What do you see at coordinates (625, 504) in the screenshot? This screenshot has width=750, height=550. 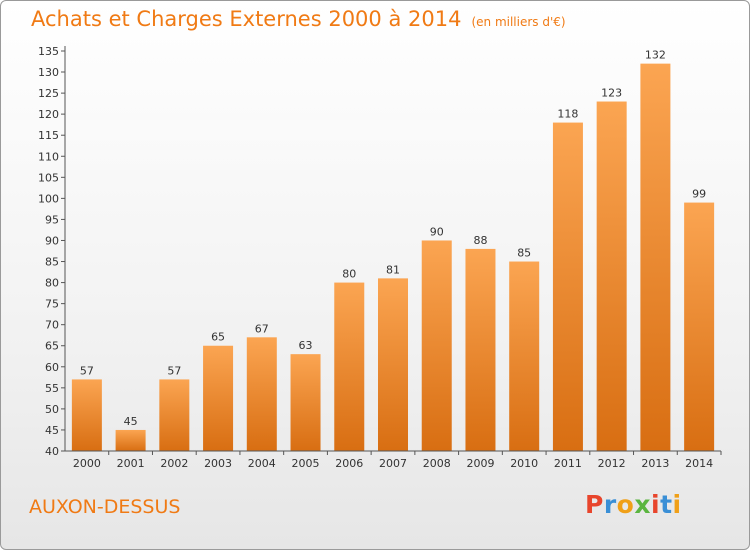 I see `logo-letter: o` at bounding box center [625, 504].